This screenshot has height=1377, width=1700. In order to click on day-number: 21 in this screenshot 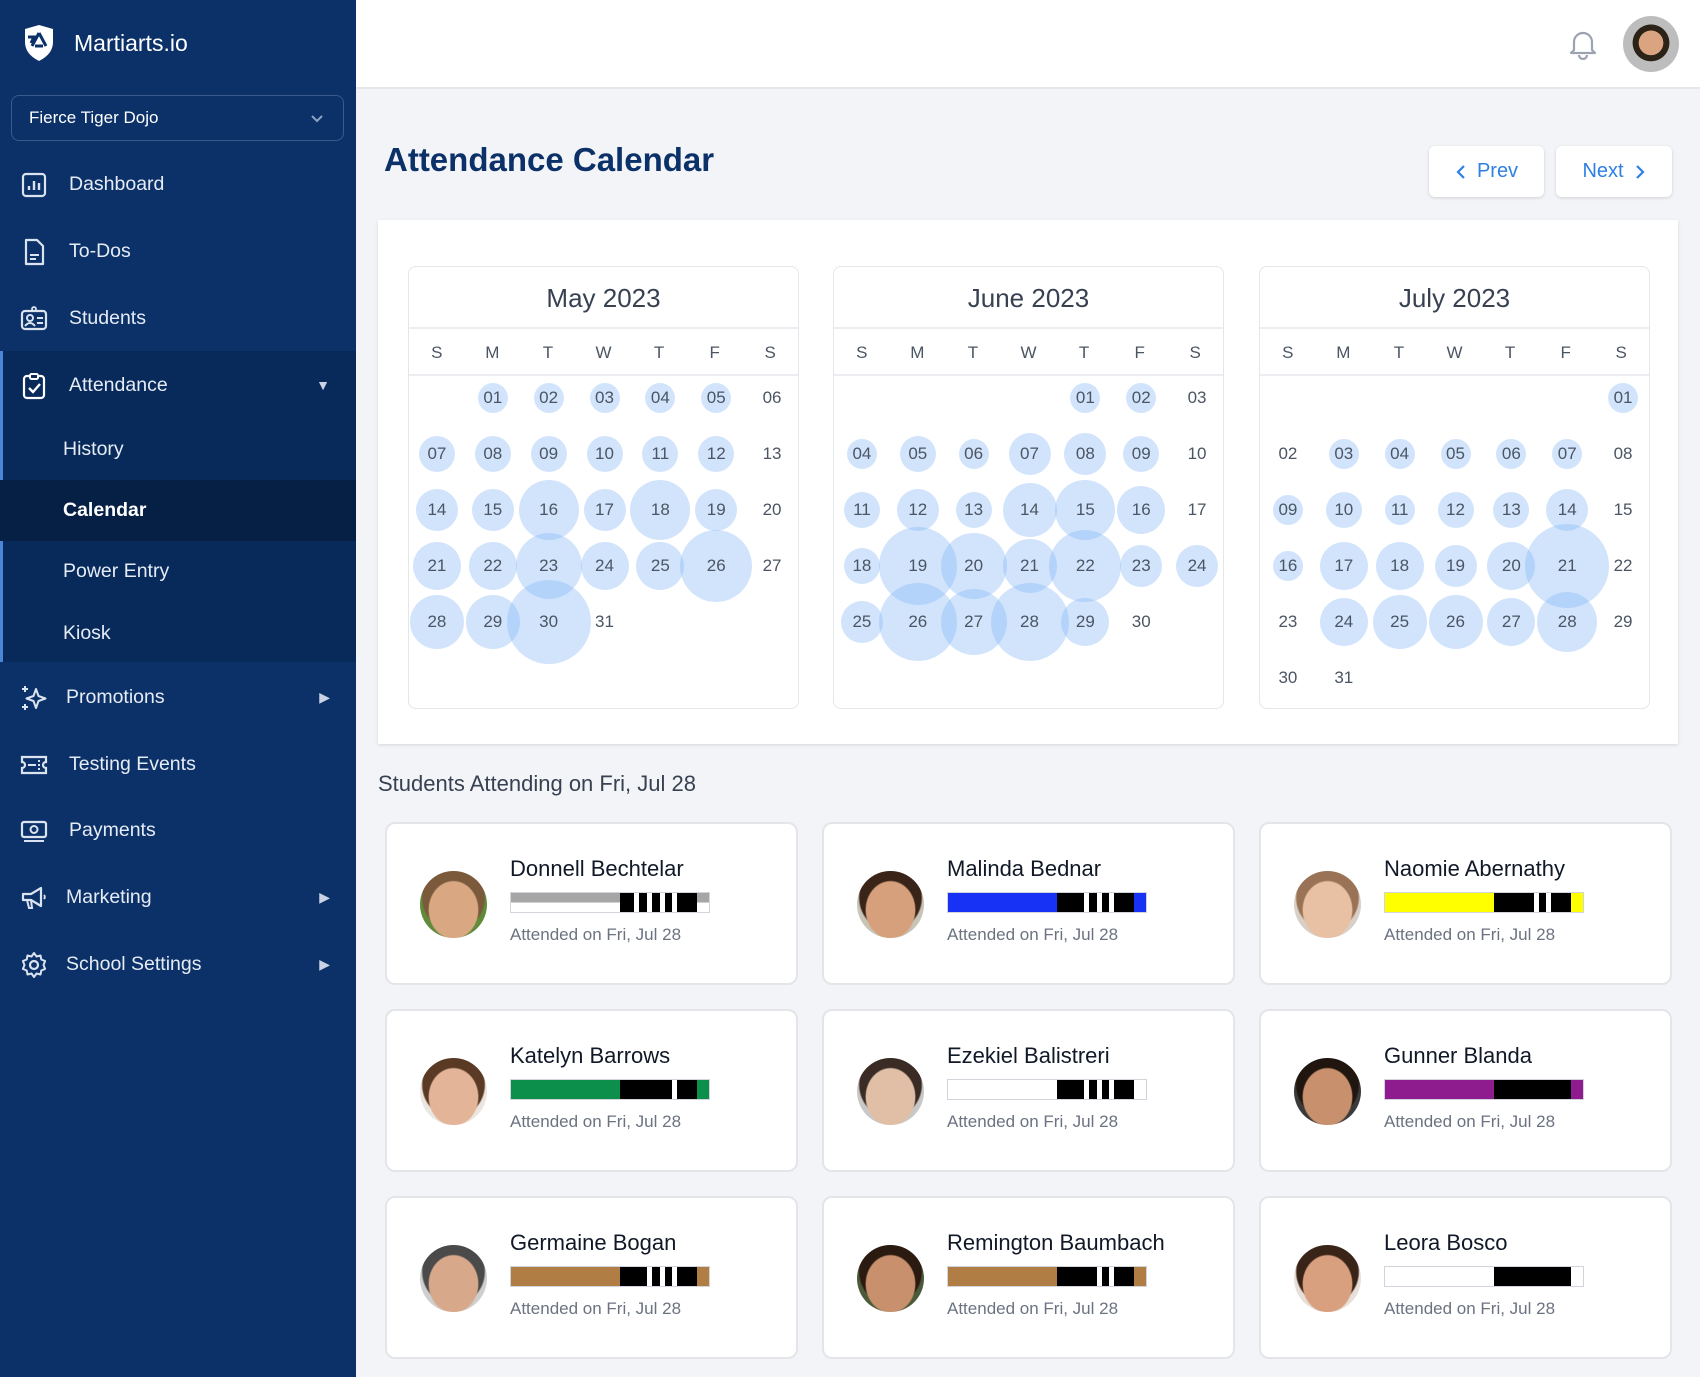, I will do `click(1029, 565)`.